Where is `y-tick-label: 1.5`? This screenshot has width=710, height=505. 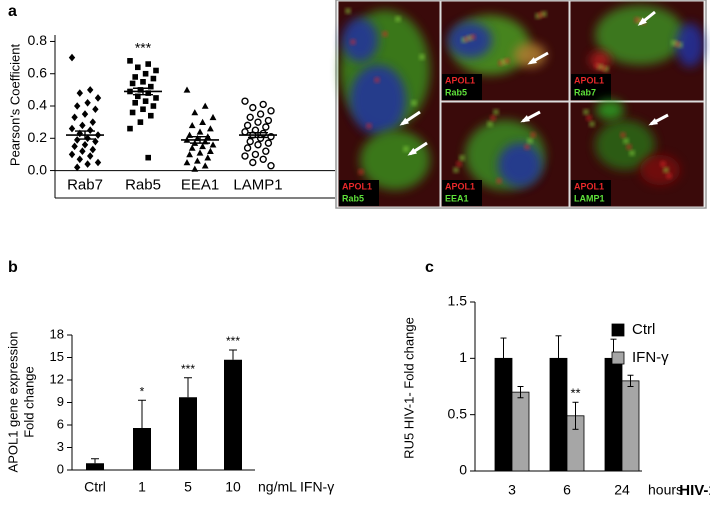 y-tick-label: 1.5 is located at coordinates (458, 301).